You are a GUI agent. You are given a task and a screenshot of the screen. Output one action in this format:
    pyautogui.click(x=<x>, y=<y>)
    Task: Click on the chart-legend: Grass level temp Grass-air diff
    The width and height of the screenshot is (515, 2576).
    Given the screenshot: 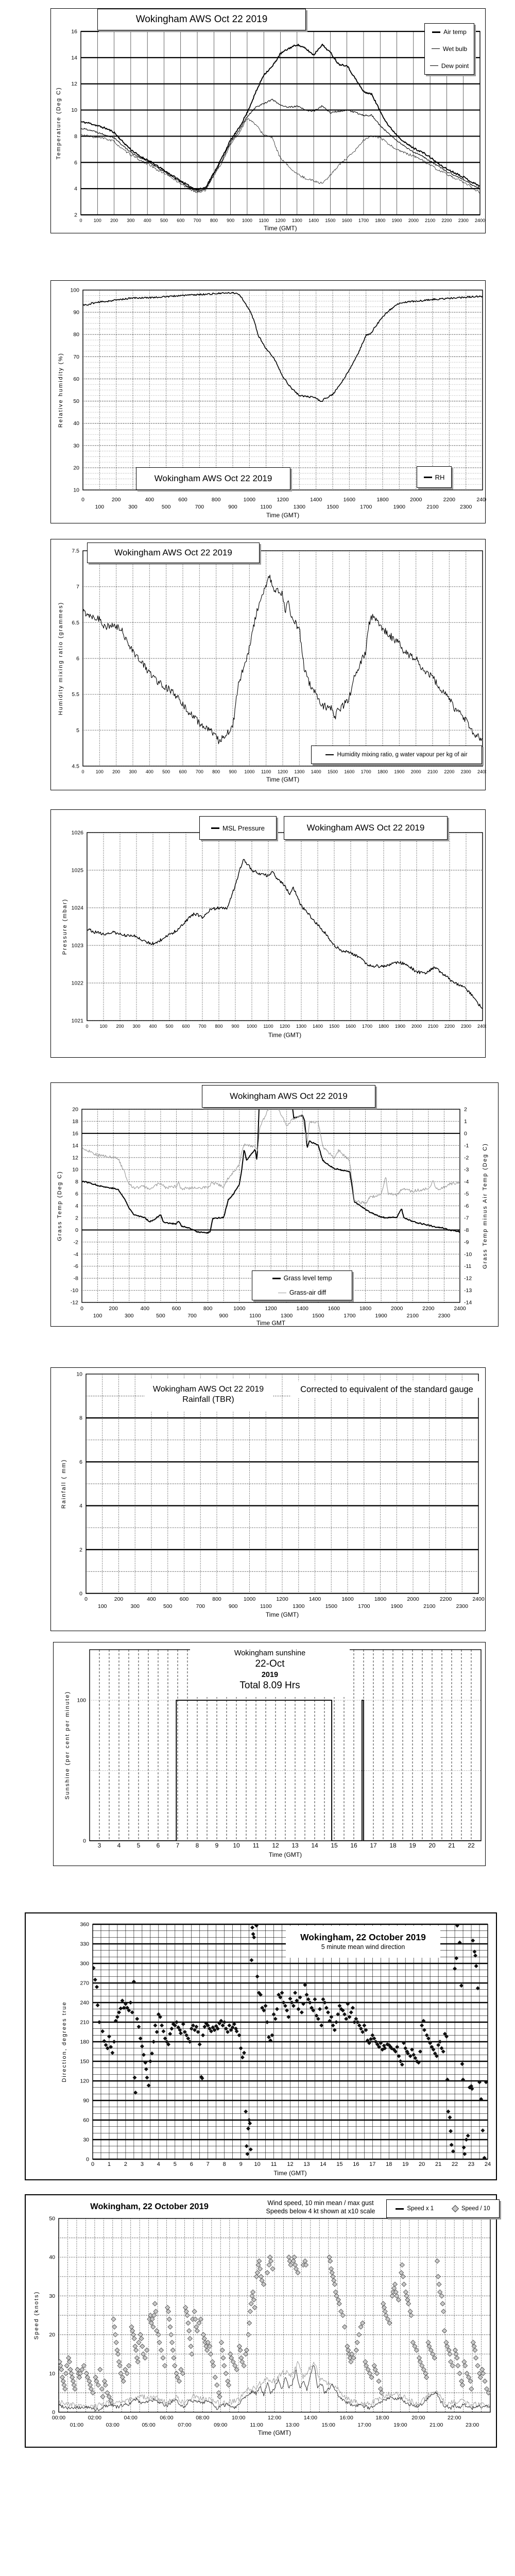 What is the action you would take?
    pyautogui.click(x=302, y=1285)
    